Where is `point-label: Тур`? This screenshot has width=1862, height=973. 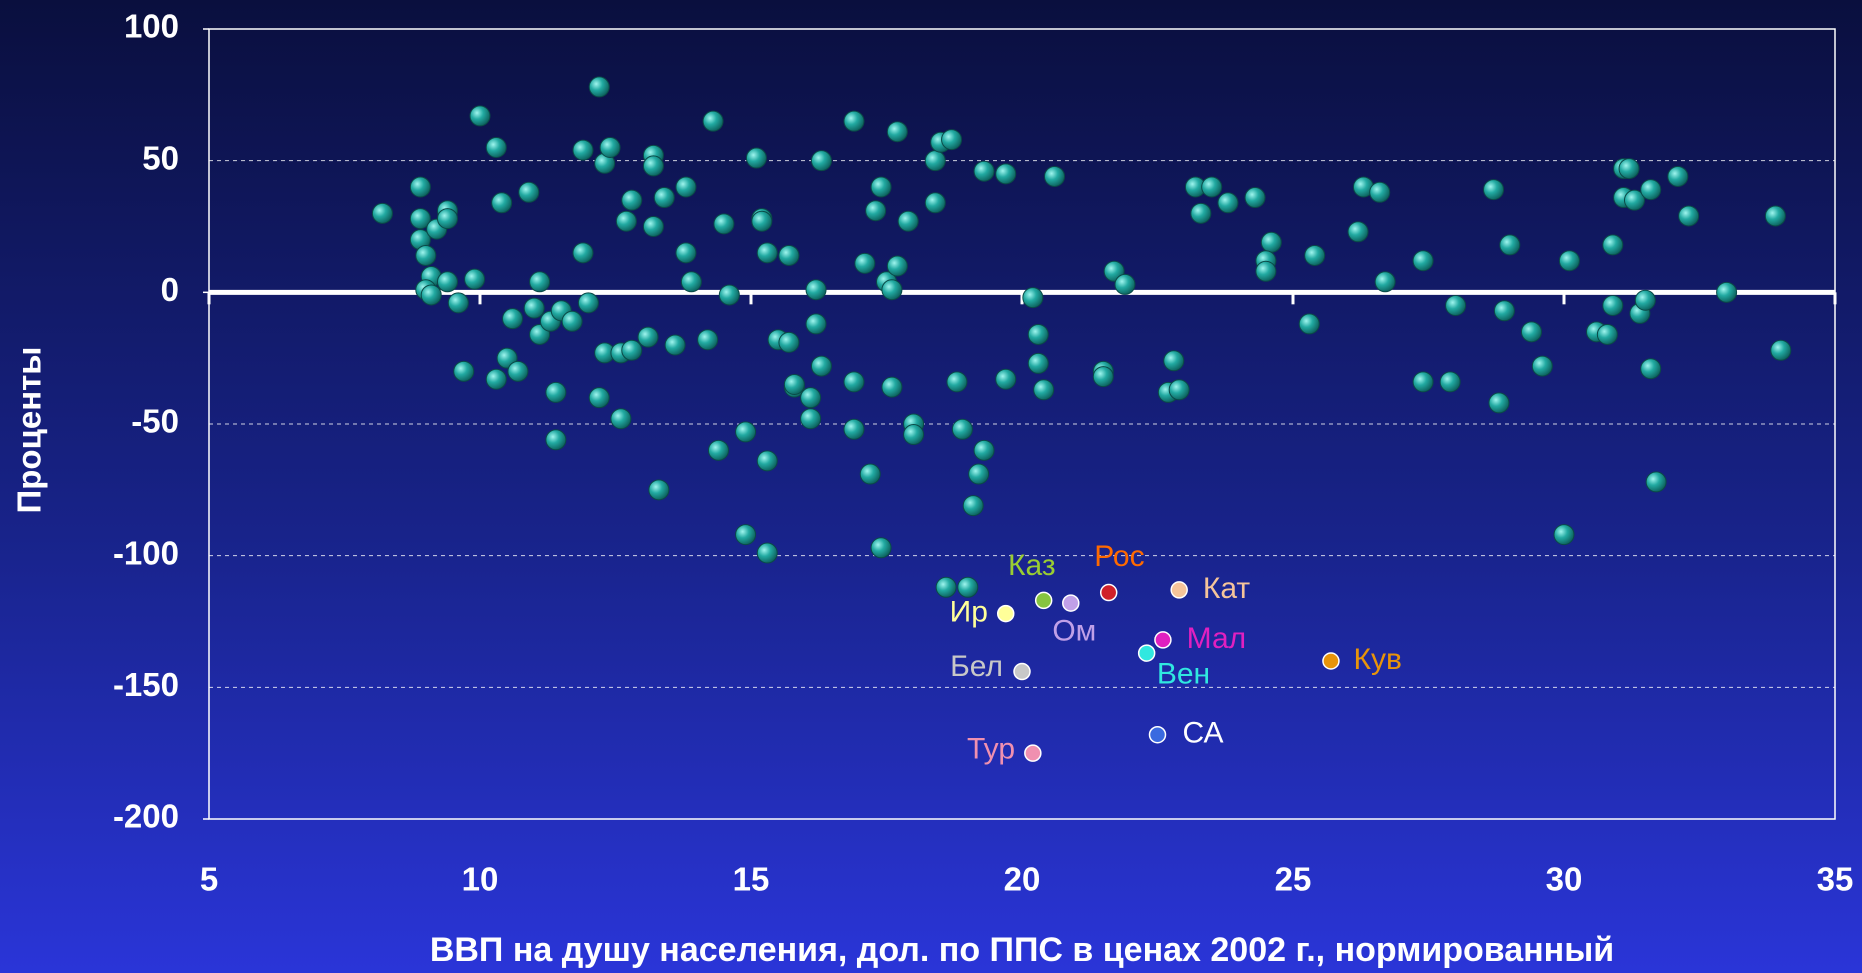 point-label: Тур is located at coordinates (991, 749).